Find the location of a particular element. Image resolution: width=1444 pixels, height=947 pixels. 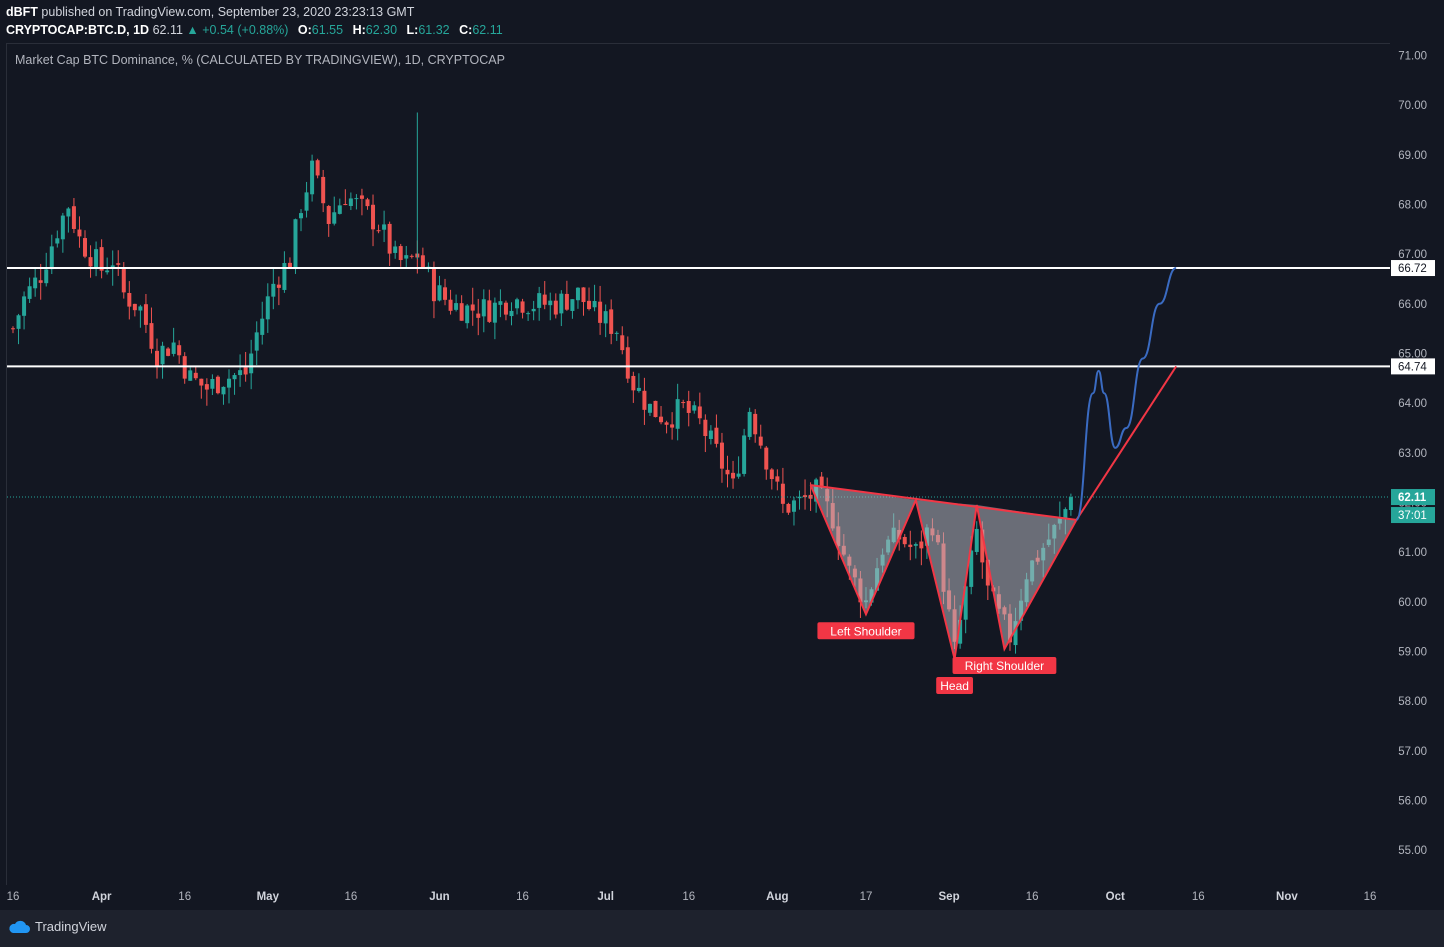

neckline is located at coordinates (943, 502).